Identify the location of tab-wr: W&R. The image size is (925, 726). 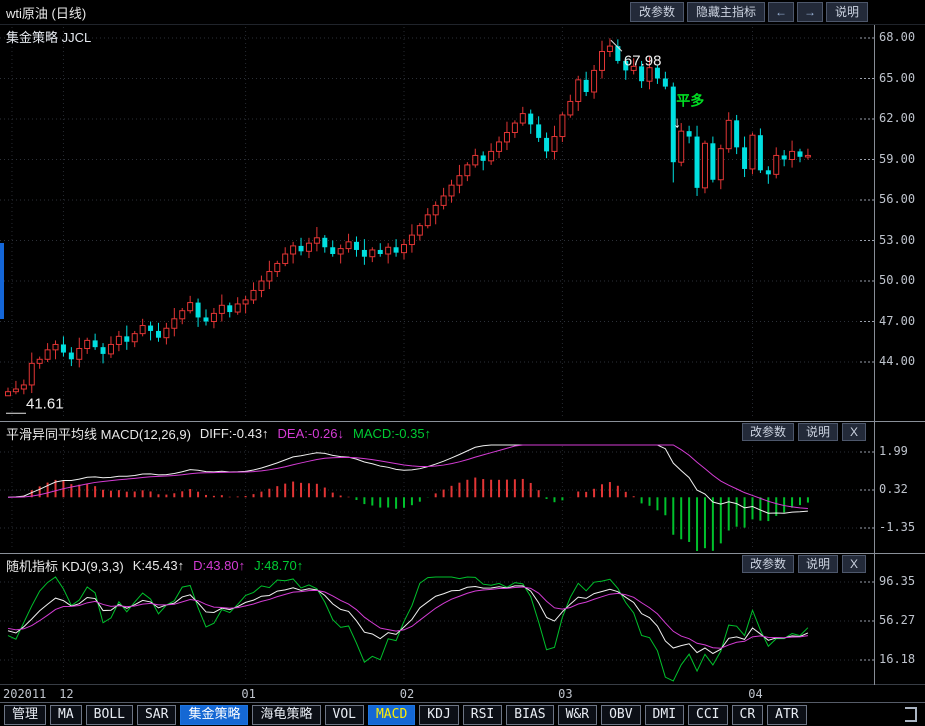
(577, 714).